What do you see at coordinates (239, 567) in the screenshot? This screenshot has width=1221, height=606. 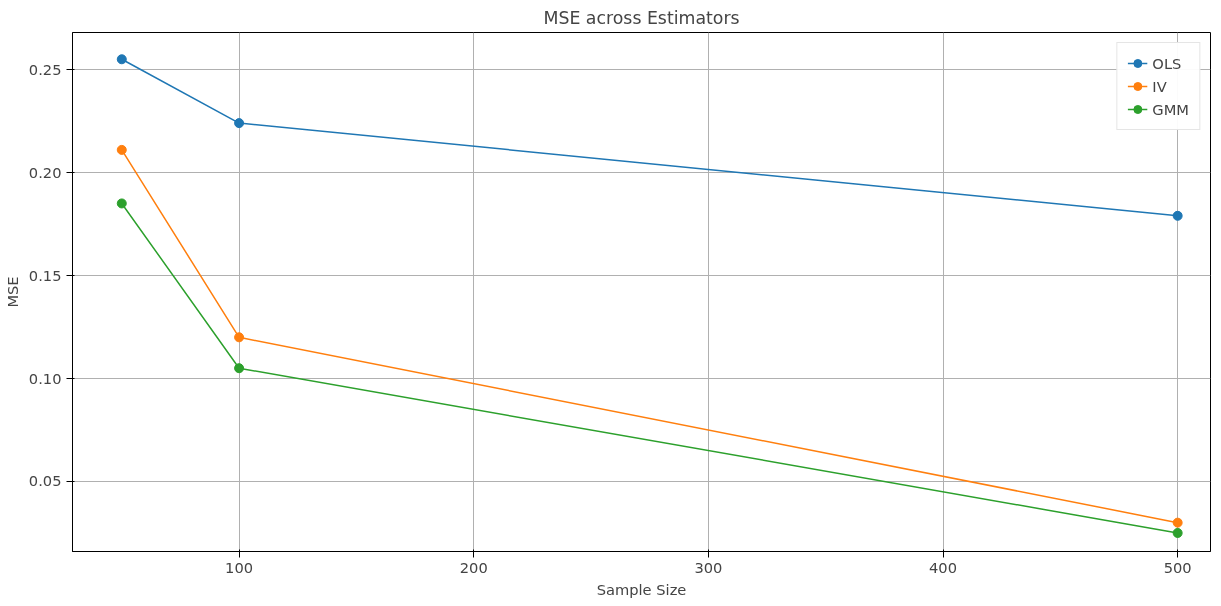 I see `x-tick-label: 100` at bounding box center [239, 567].